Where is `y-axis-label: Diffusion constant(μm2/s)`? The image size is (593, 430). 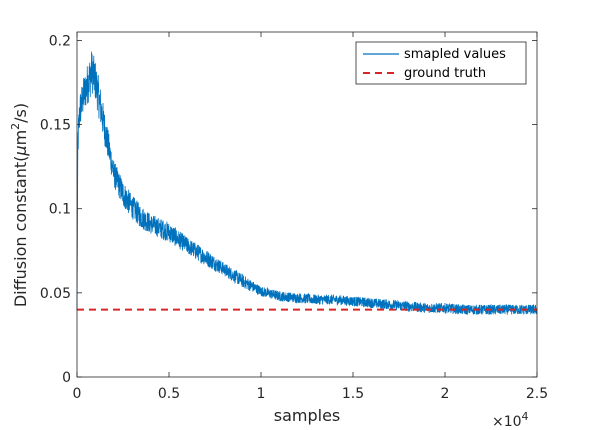
y-axis-label: Diffusion constant(μm2/s) is located at coordinates (19, 205).